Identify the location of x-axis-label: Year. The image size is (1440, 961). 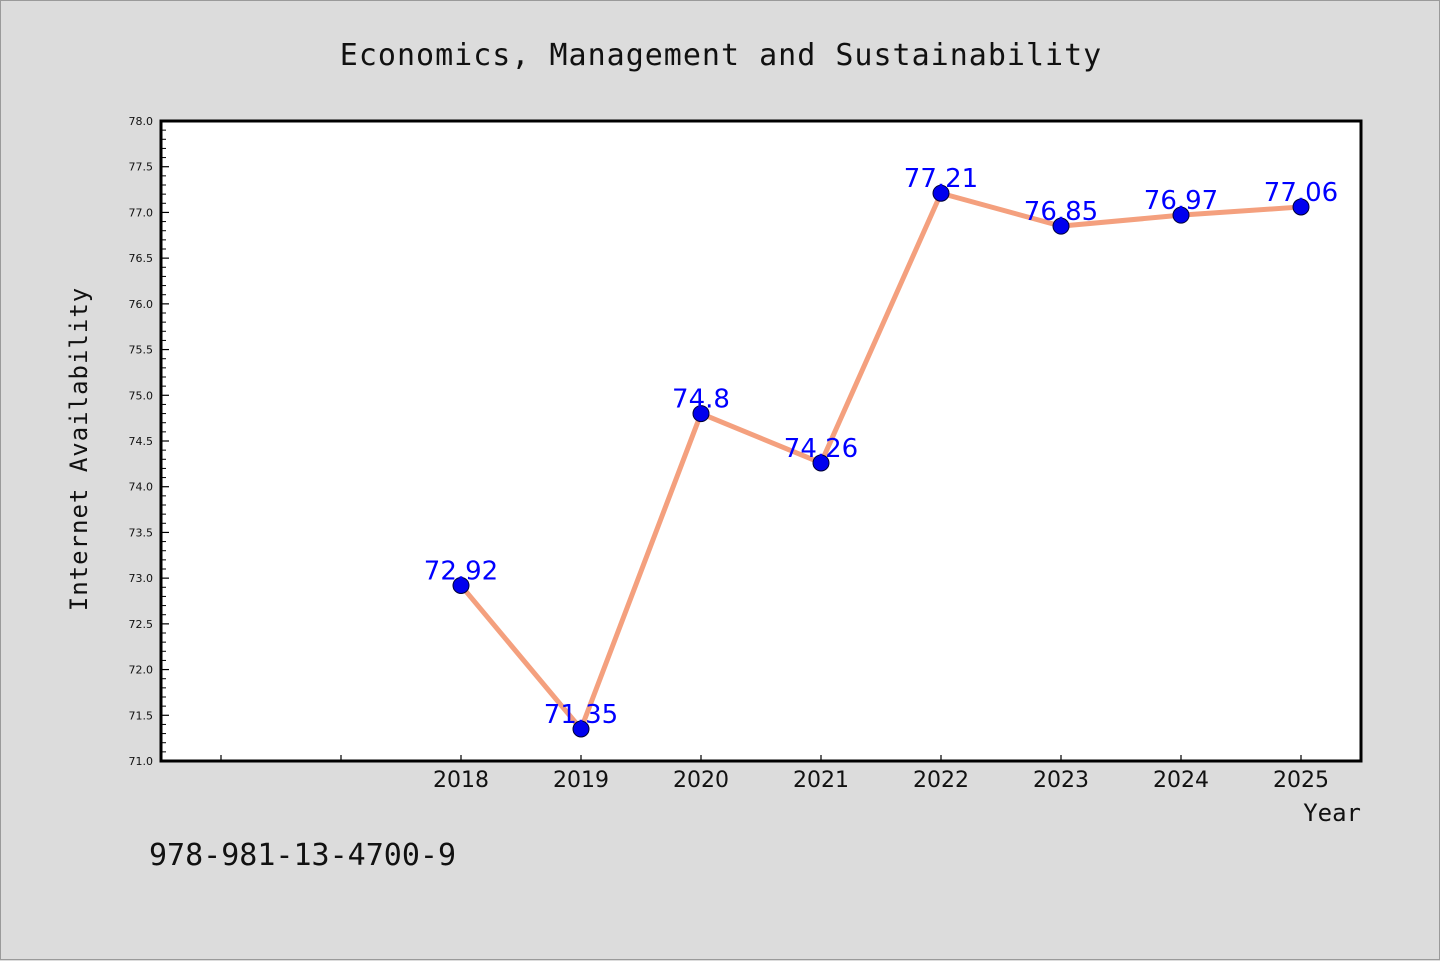
(1332, 813).